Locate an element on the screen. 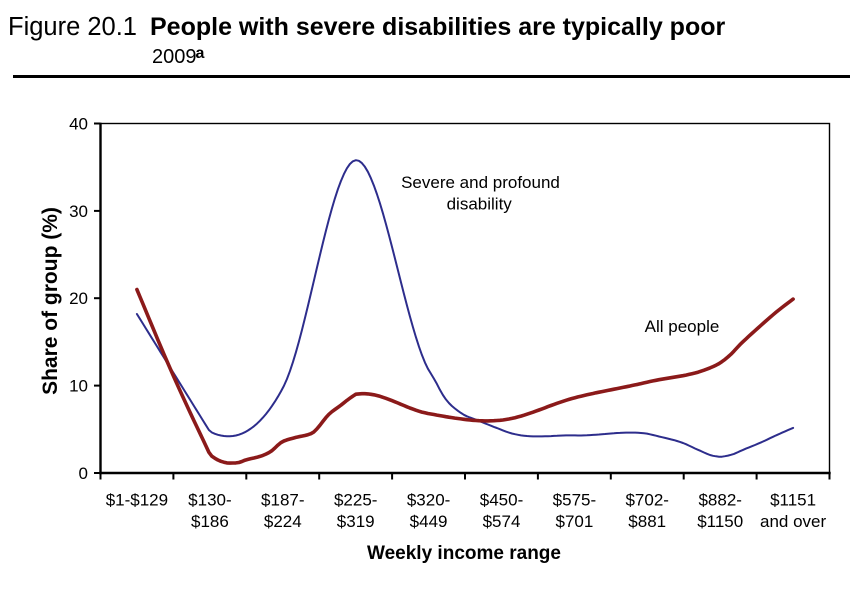 The image size is (865, 589). svg-text: $701 is located at coordinates (574, 521).